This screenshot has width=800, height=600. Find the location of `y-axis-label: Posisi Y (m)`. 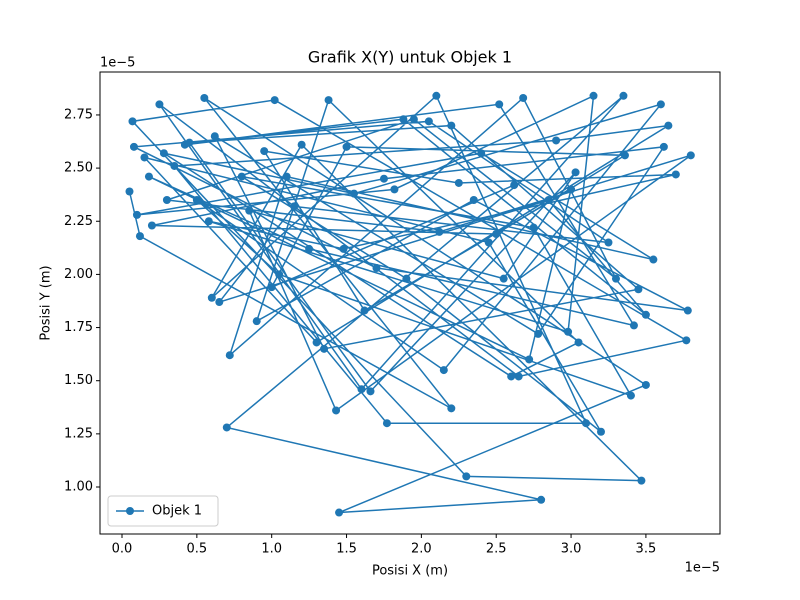

y-axis-label: Posisi Y (m) is located at coordinates (46, 302).